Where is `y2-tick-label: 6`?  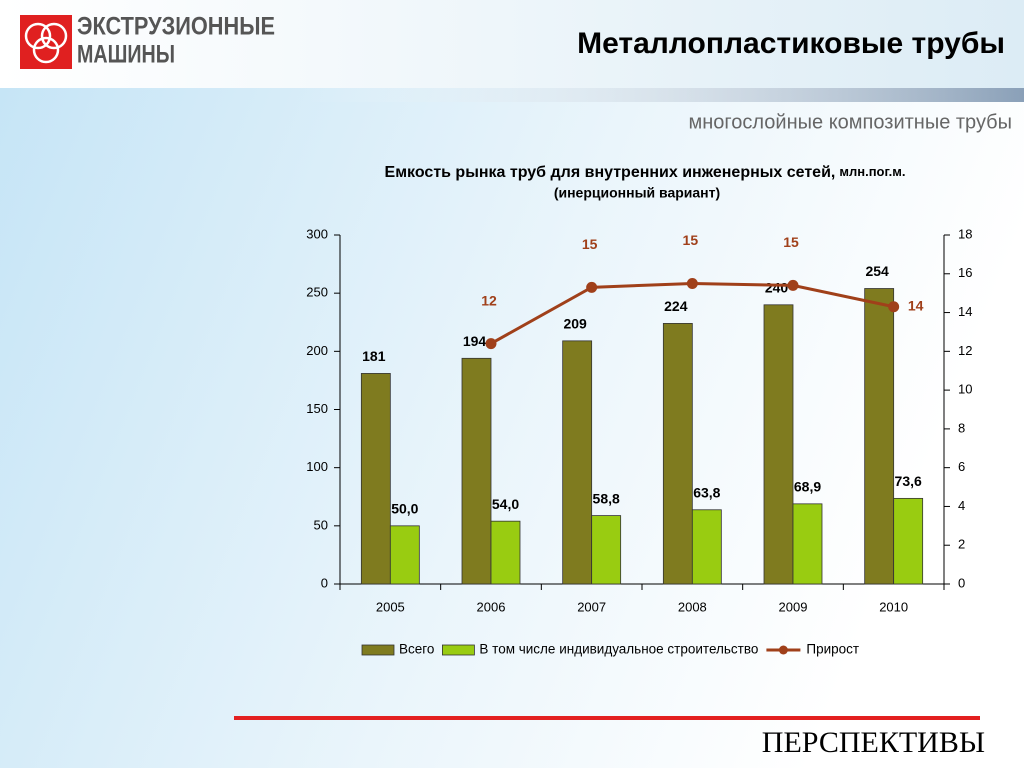
y2-tick-label: 6 is located at coordinates (961, 466).